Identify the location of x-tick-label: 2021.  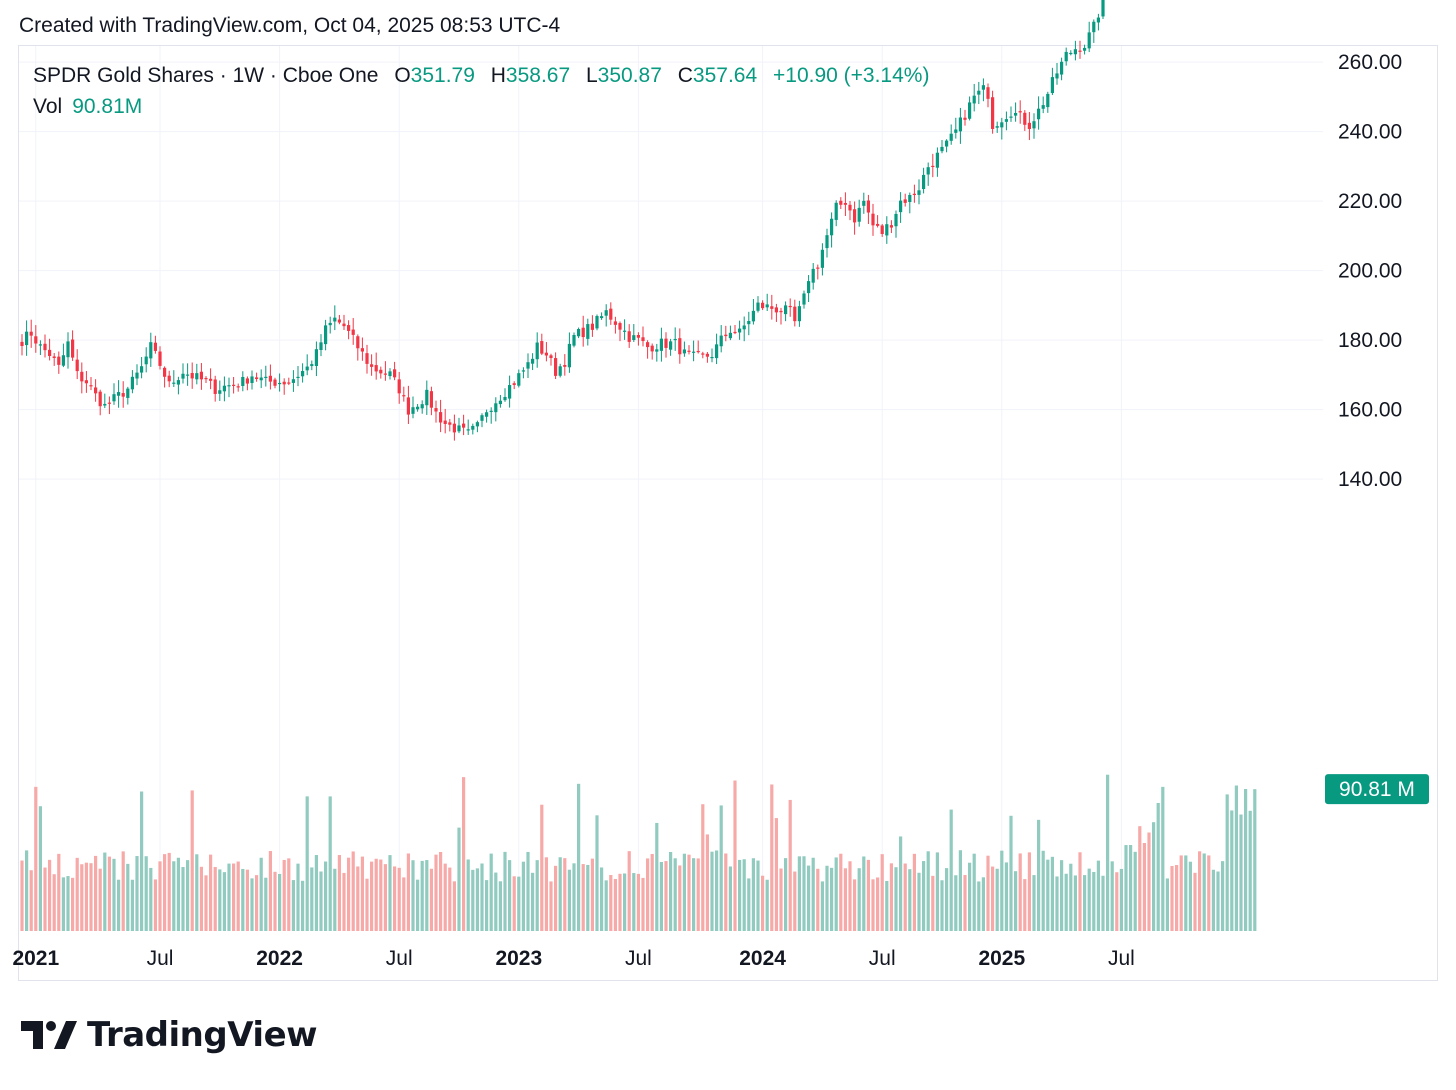
(35, 958).